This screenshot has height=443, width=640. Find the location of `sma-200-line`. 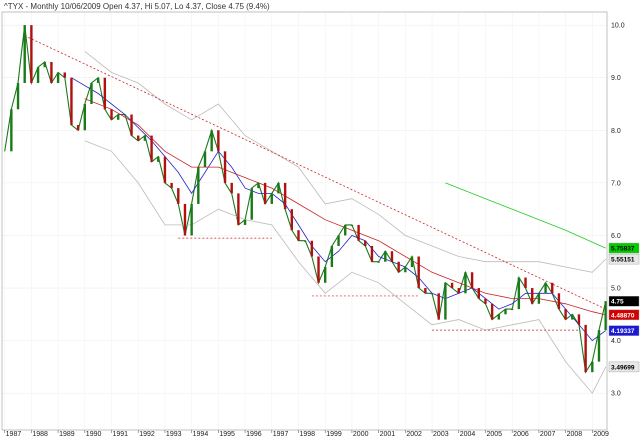

sma-200-line is located at coordinates (525, 215).